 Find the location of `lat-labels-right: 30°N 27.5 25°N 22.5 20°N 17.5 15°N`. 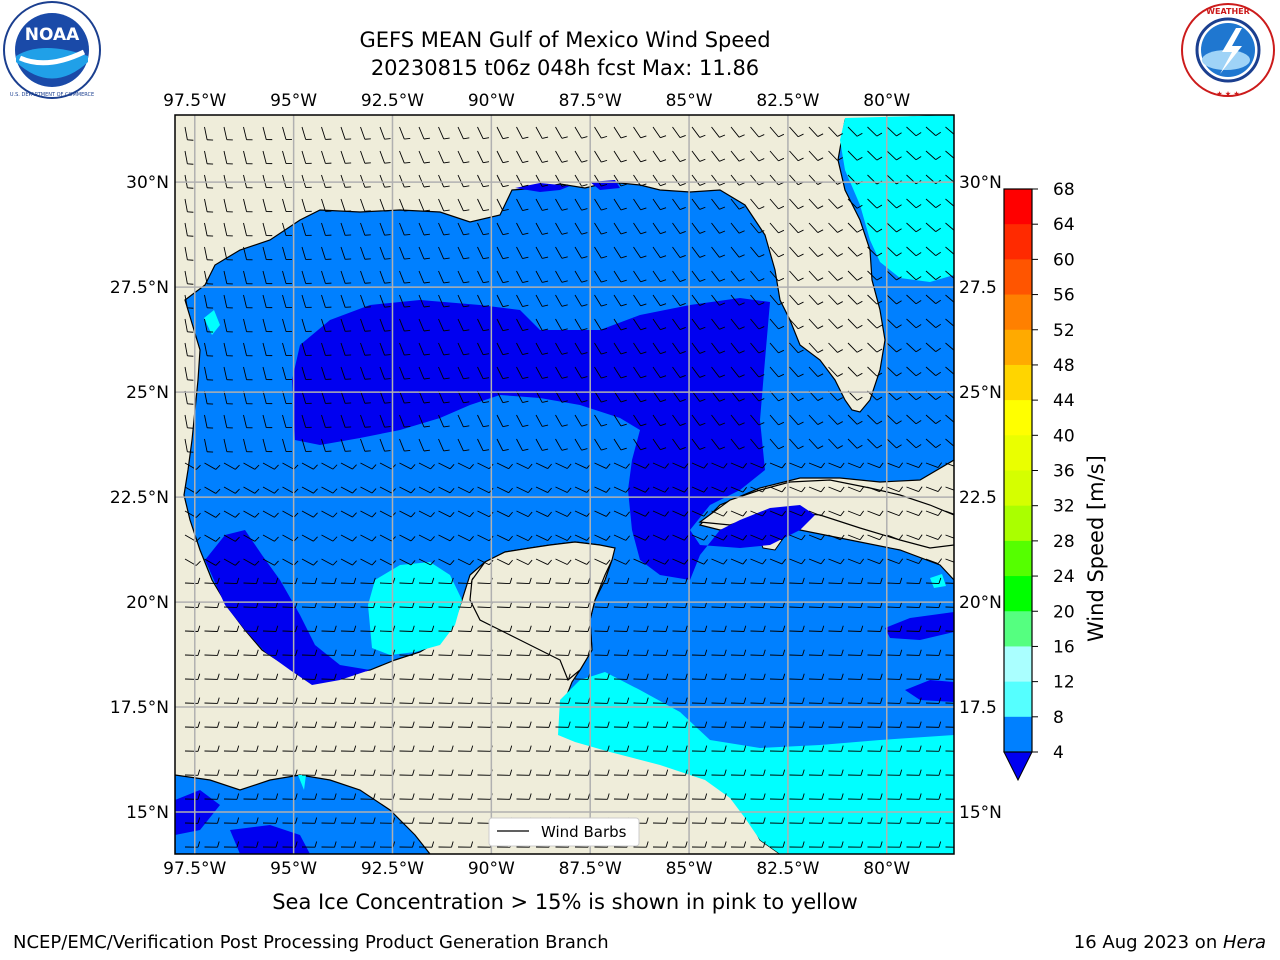

lat-labels-right: 30°N 27.5 25°N 22.5 20°N 17.5 15°N is located at coordinates (980, 498).